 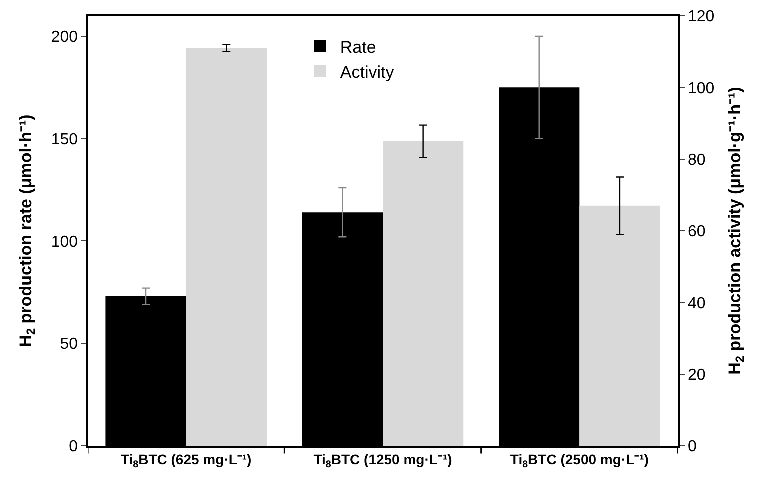 I want to click on legend-label: Activity, so click(x=367, y=72).